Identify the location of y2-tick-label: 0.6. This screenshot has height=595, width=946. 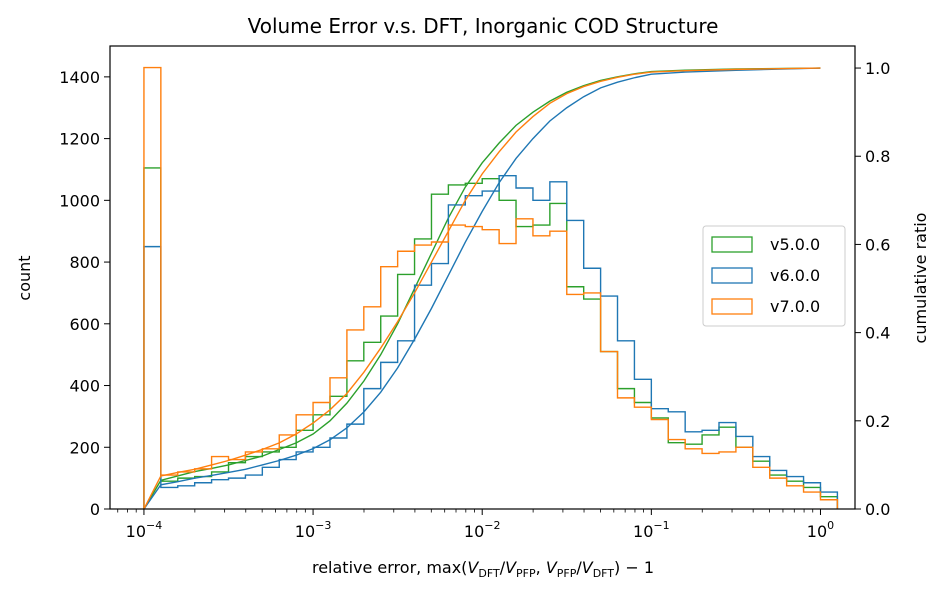
(877, 244).